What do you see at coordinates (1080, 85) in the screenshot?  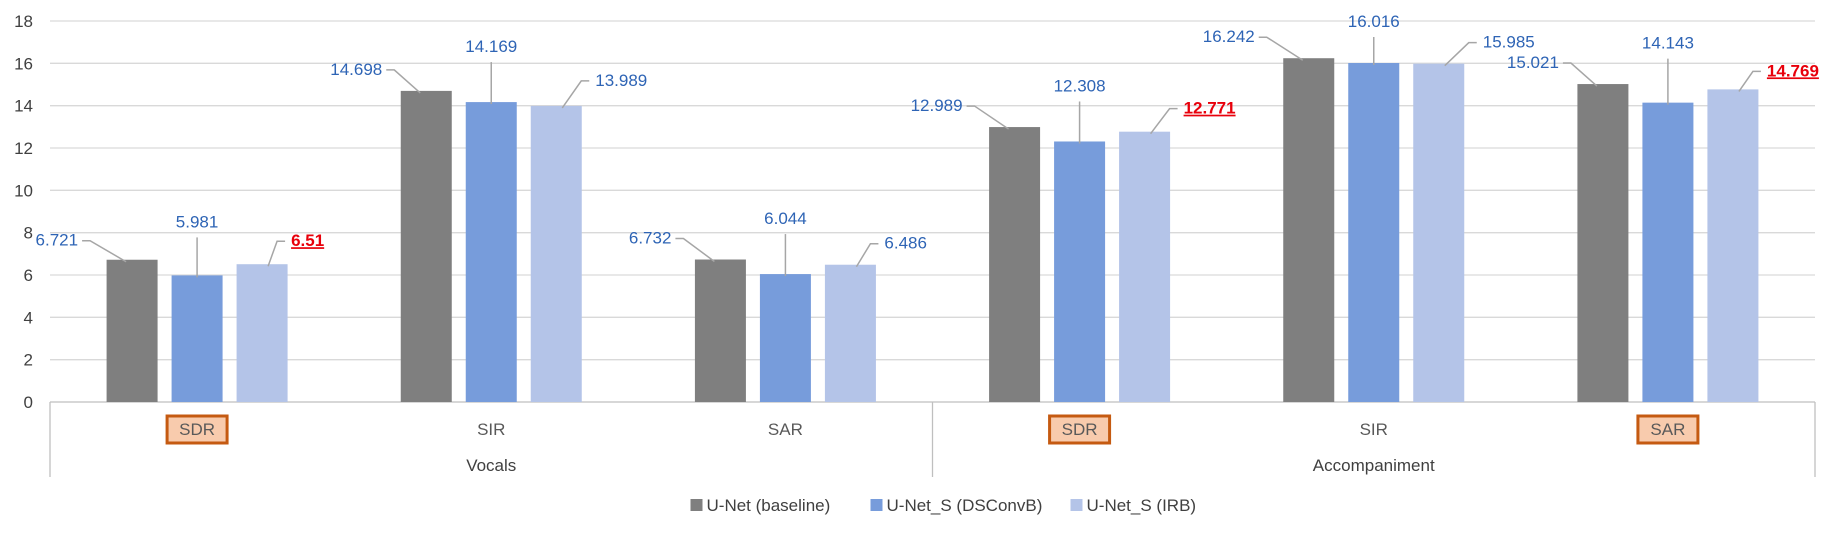 I see `data-label: 12.308` at bounding box center [1080, 85].